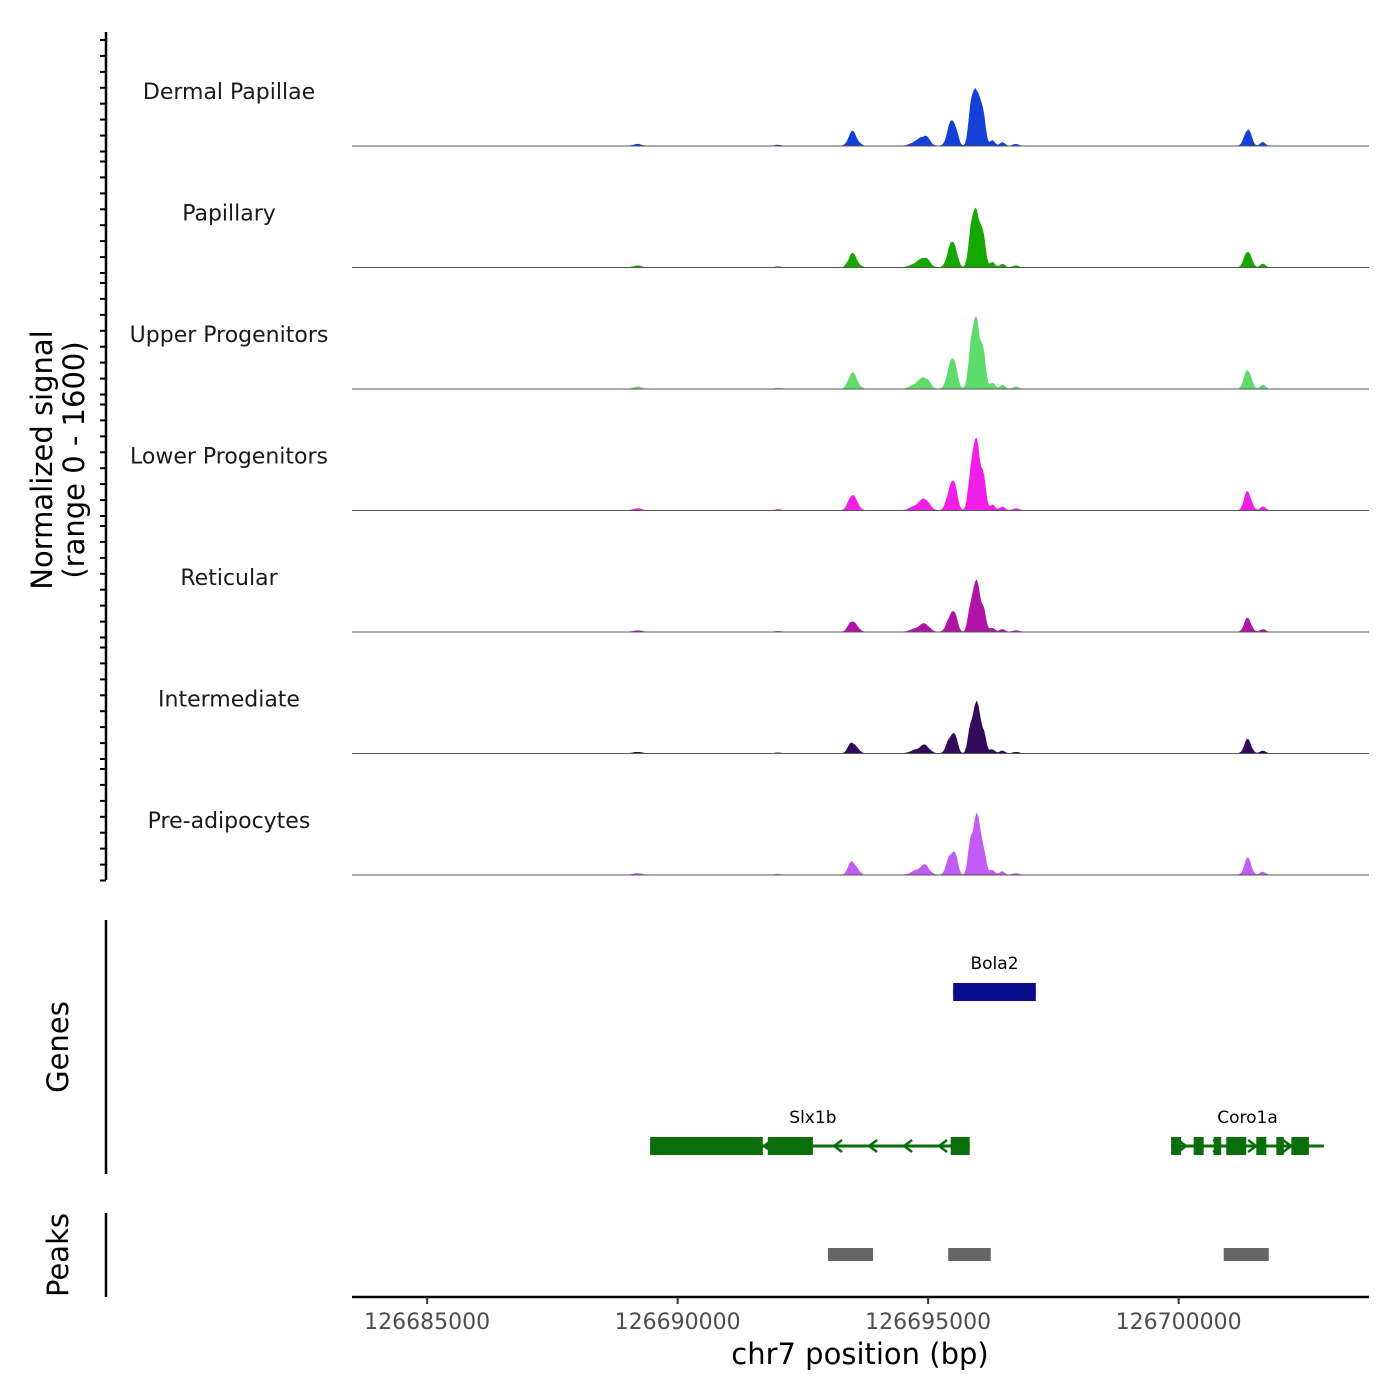 The image size is (1400, 1400). What do you see at coordinates (1247, 1118) in the screenshot?
I see `gene-label: Coro1a` at bounding box center [1247, 1118].